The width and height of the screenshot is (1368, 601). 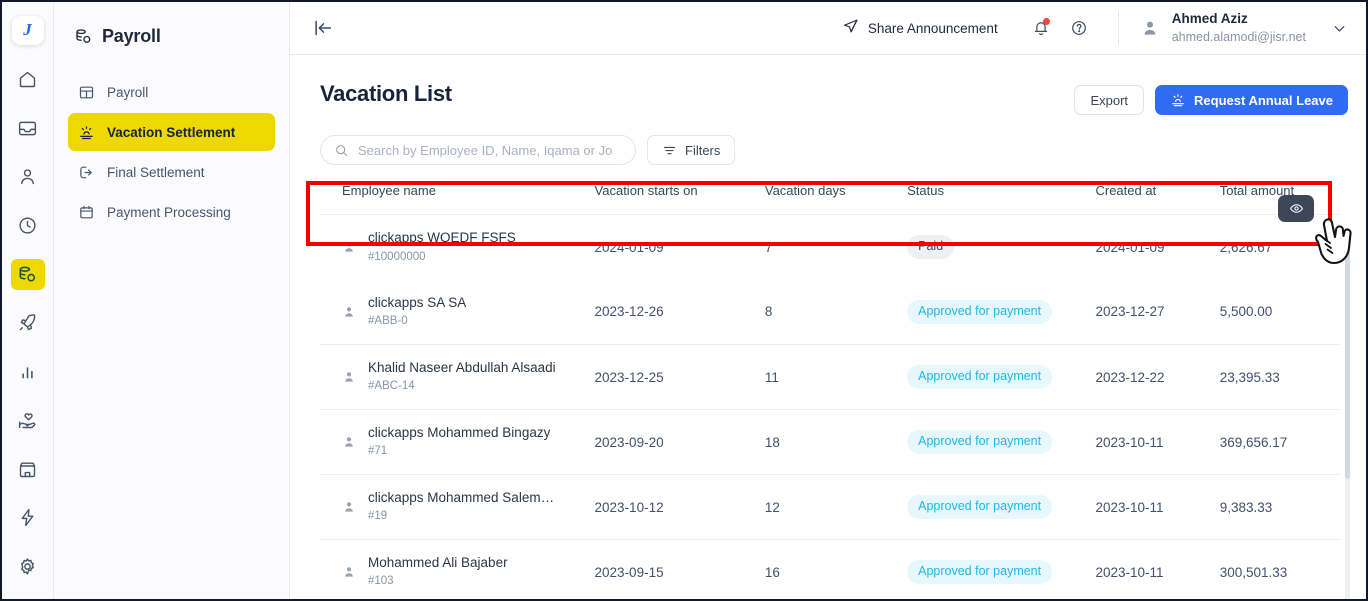 I want to click on sidebar-item-label: Payroll, so click(x=128, y=92).